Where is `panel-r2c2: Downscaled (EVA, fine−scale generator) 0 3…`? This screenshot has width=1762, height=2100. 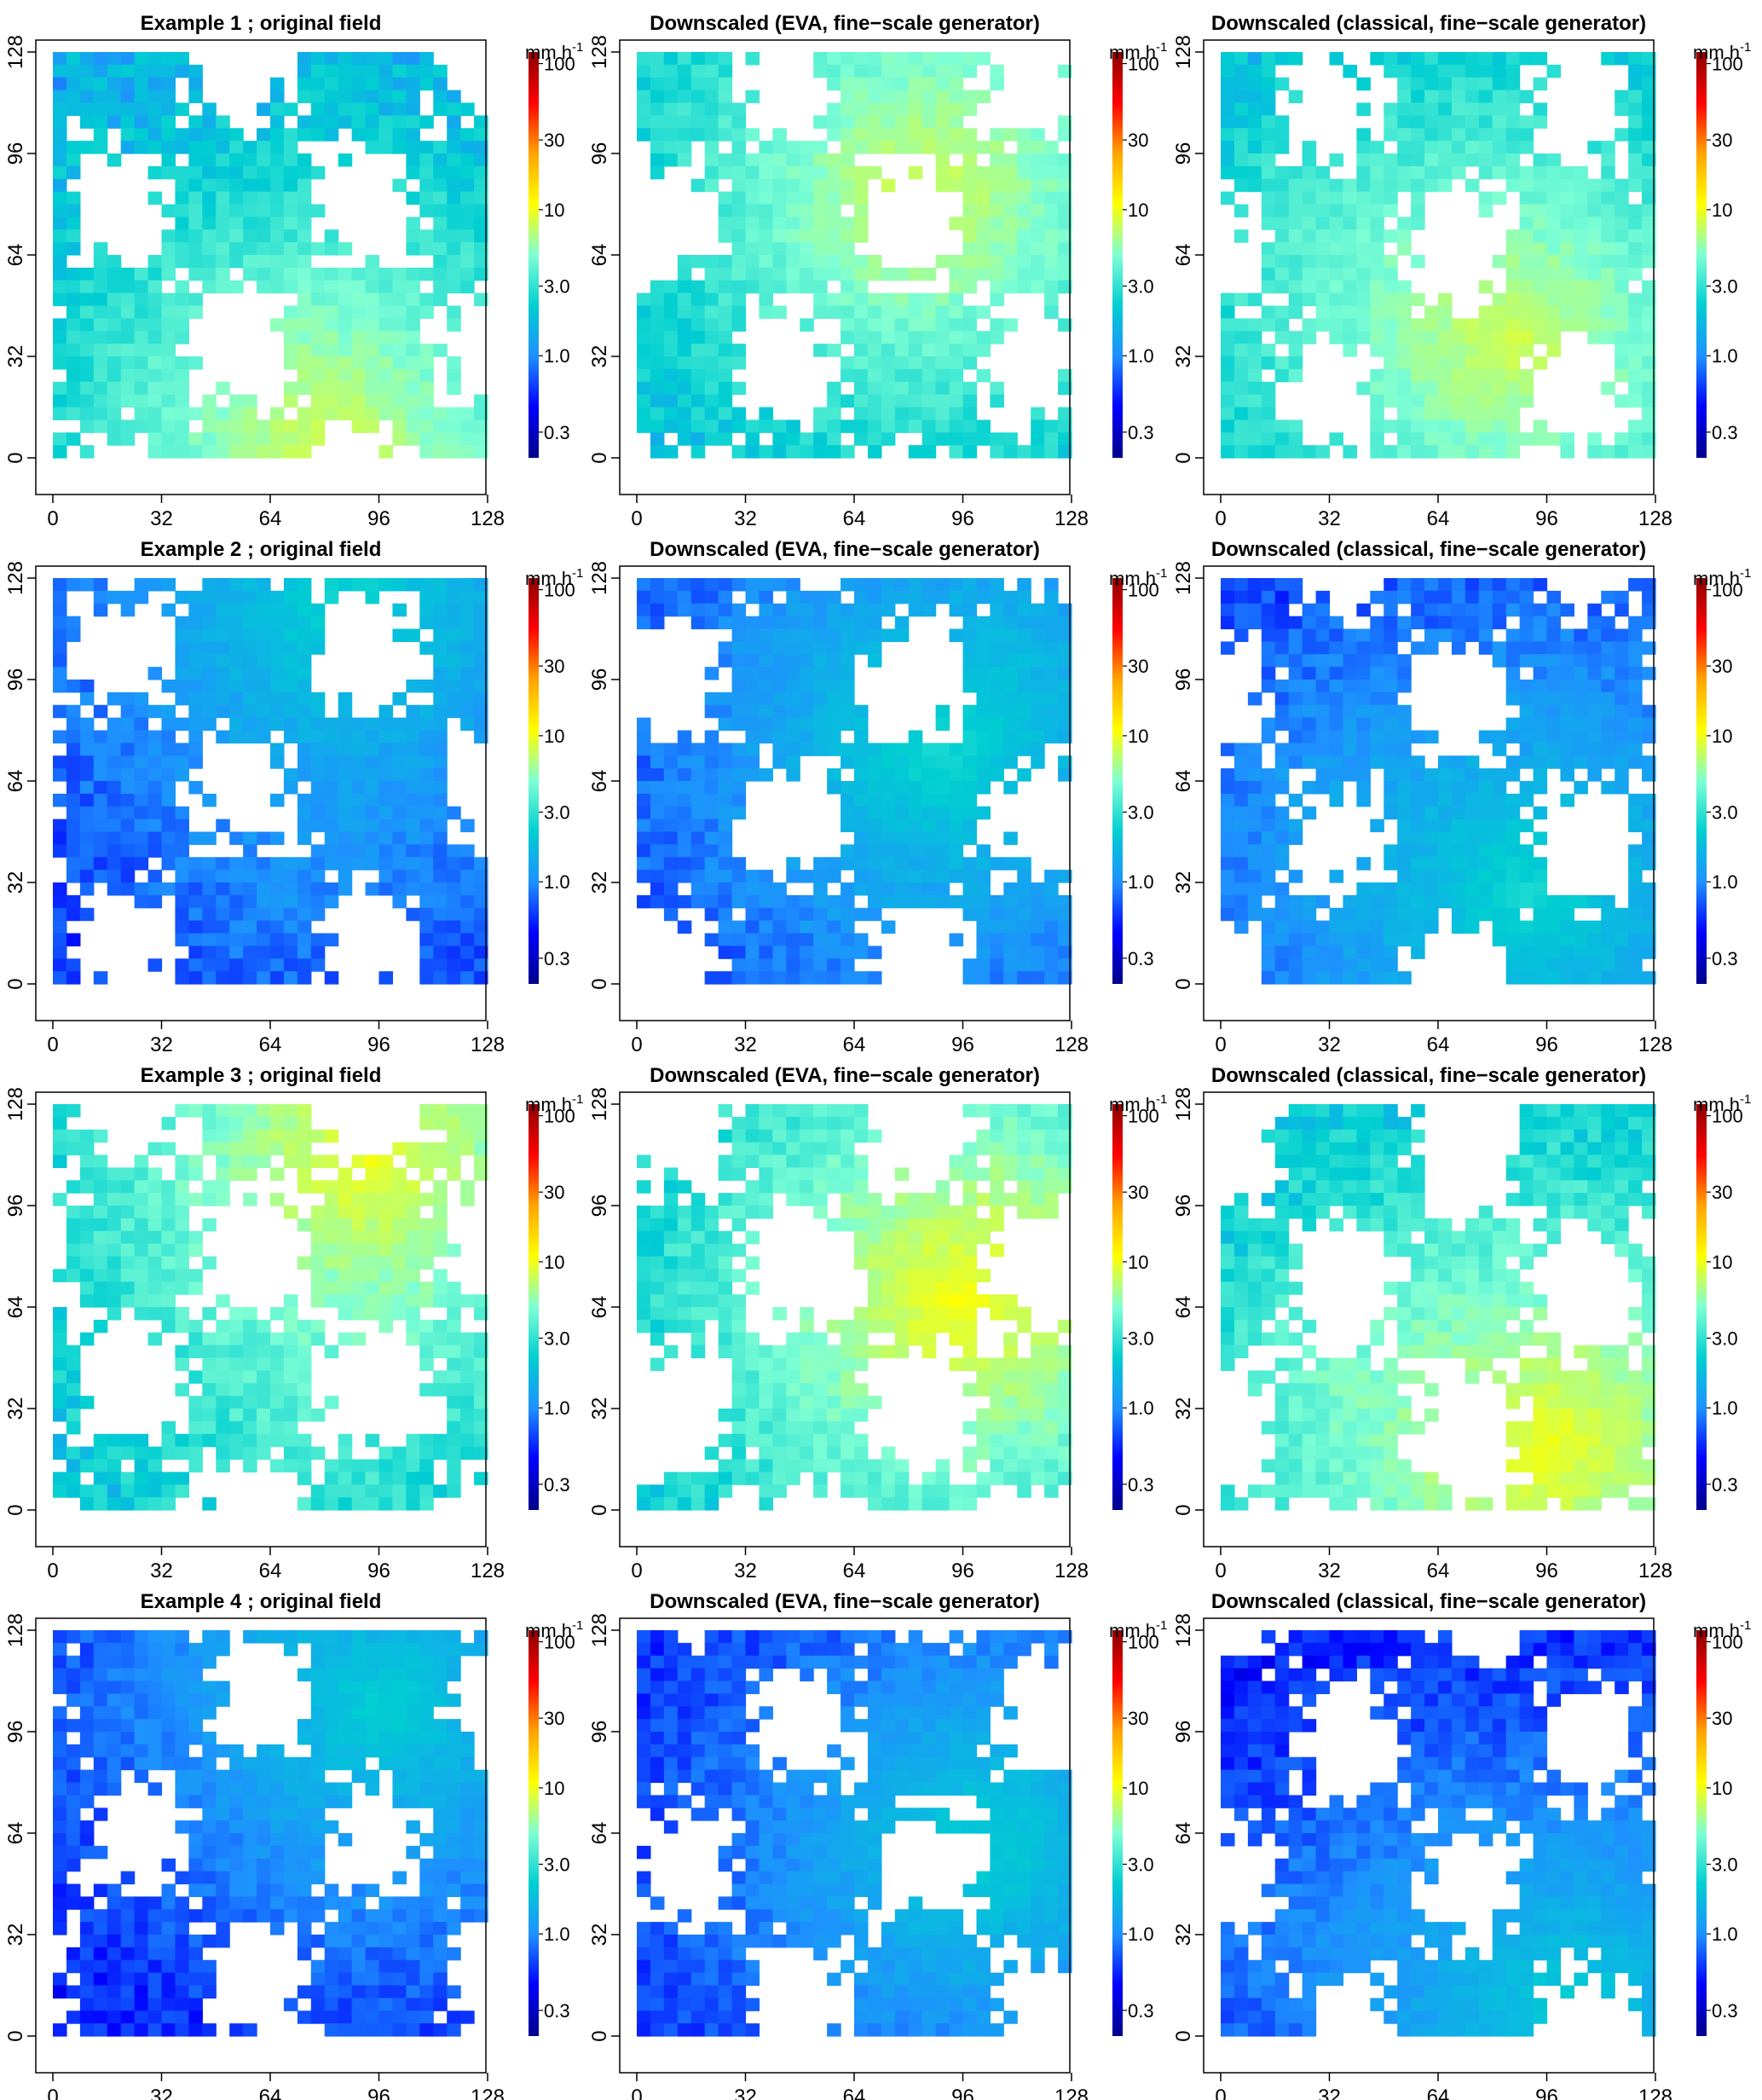 panel-r2c2: Downscaled (EVA, fine−scale generator) 0 3… is located at coordinates (877, 797).